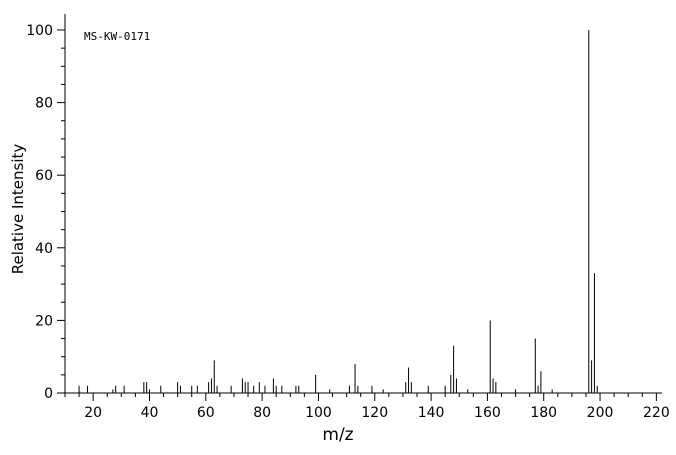 The image size is (676, 455). Describe the element at coordinates (262, 413) in the screenshot. I see `x-tick-label: 80` at that location.